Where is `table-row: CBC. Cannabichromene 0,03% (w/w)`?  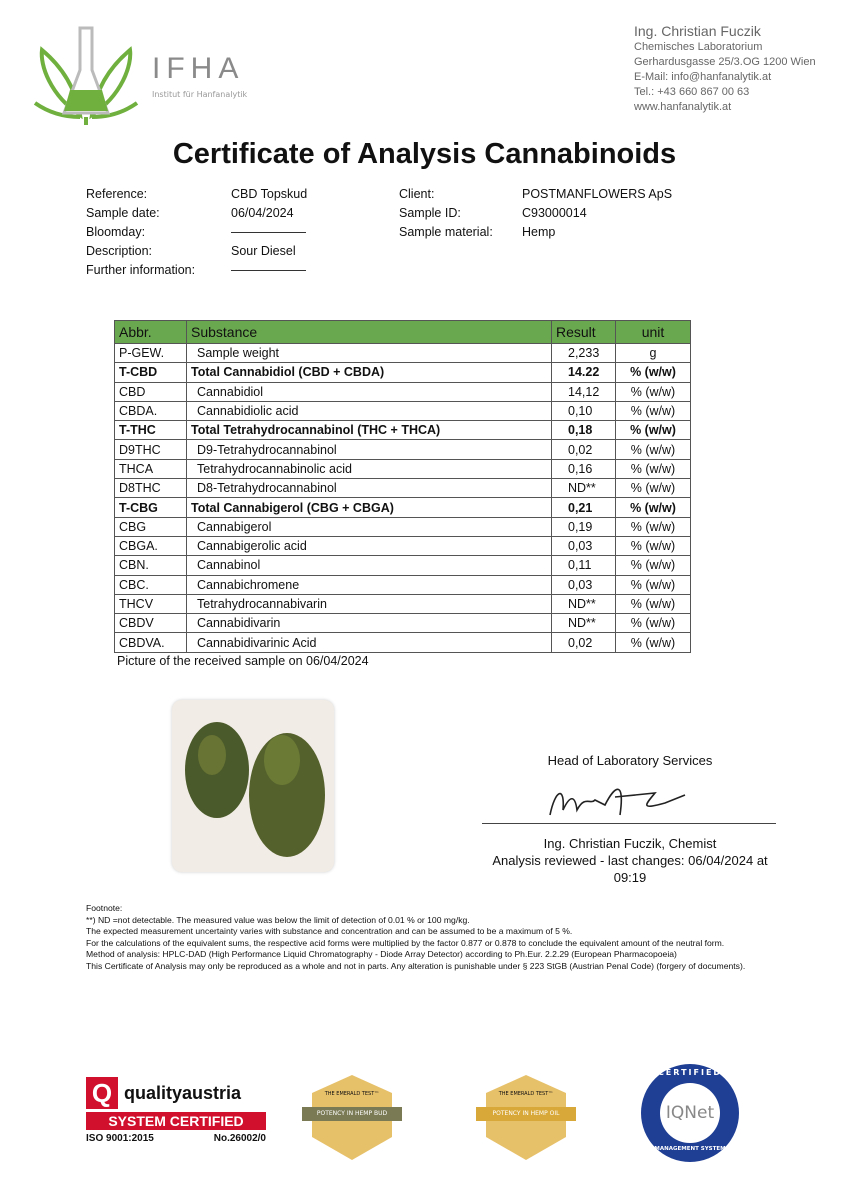
table-row: CBC. Cannabichromene 0,03% (w/w) is located at coordinates (402, 584).